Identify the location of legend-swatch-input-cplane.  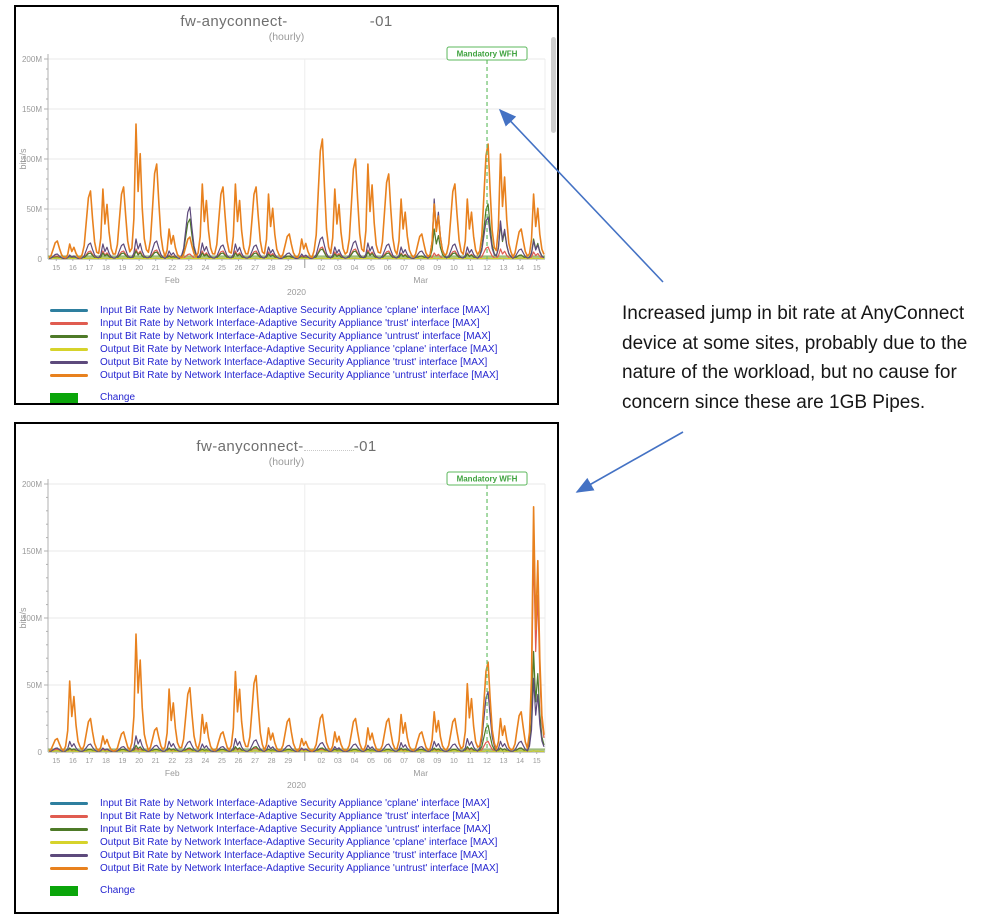
(69, 310).